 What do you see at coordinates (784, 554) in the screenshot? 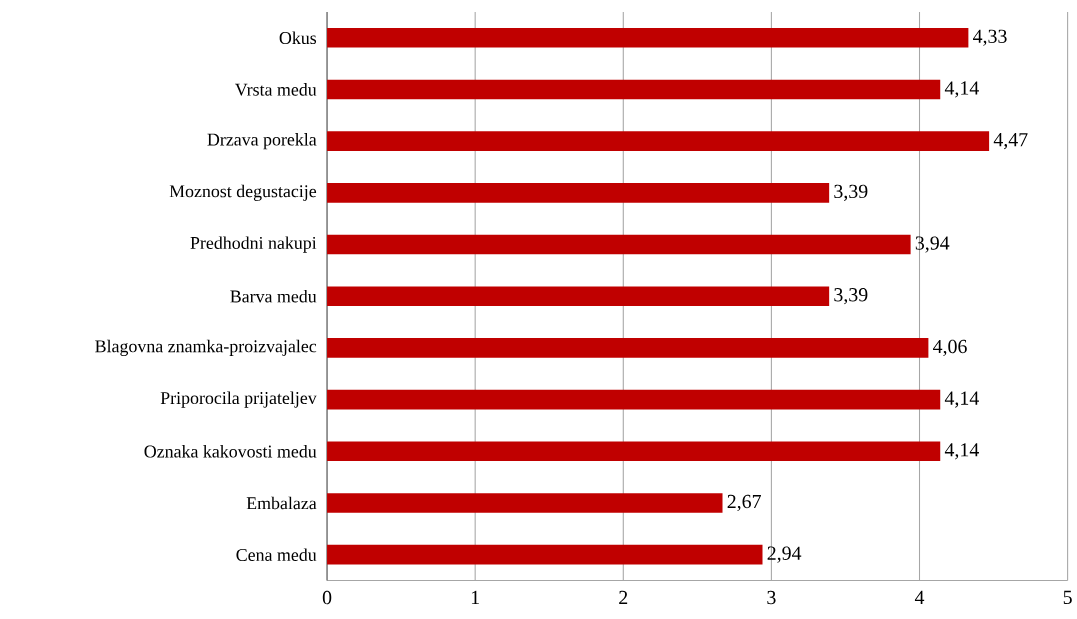
I see `data-label: 2,94` at bounding box center [784, 554].